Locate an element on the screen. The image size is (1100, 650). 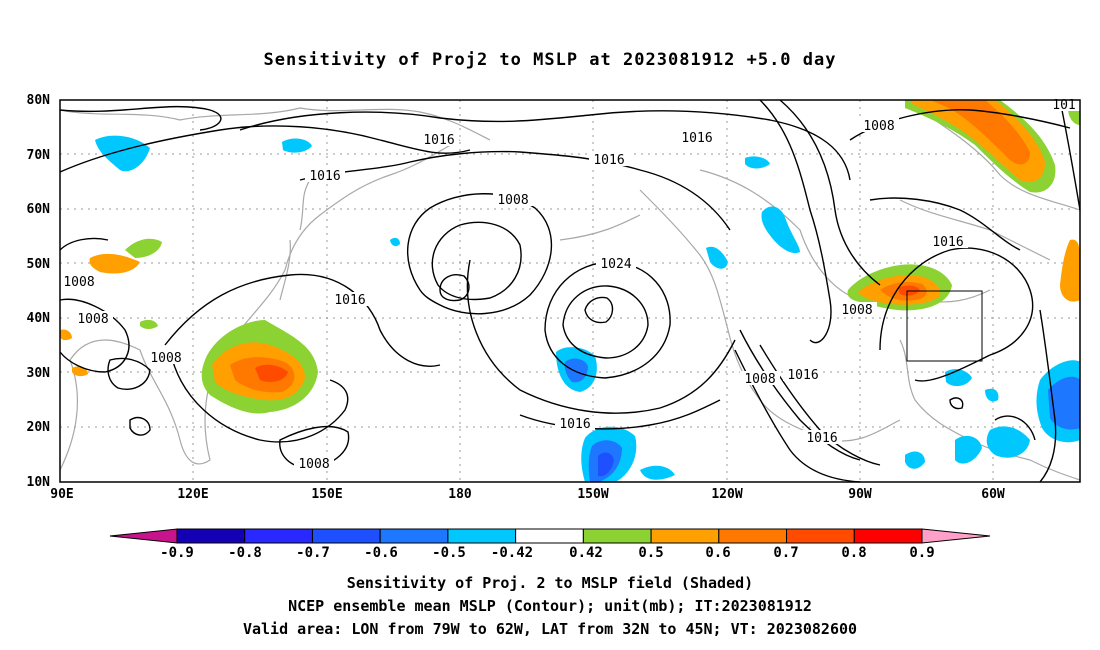
contour-label: 101 is located at coordinates (1063, 105).